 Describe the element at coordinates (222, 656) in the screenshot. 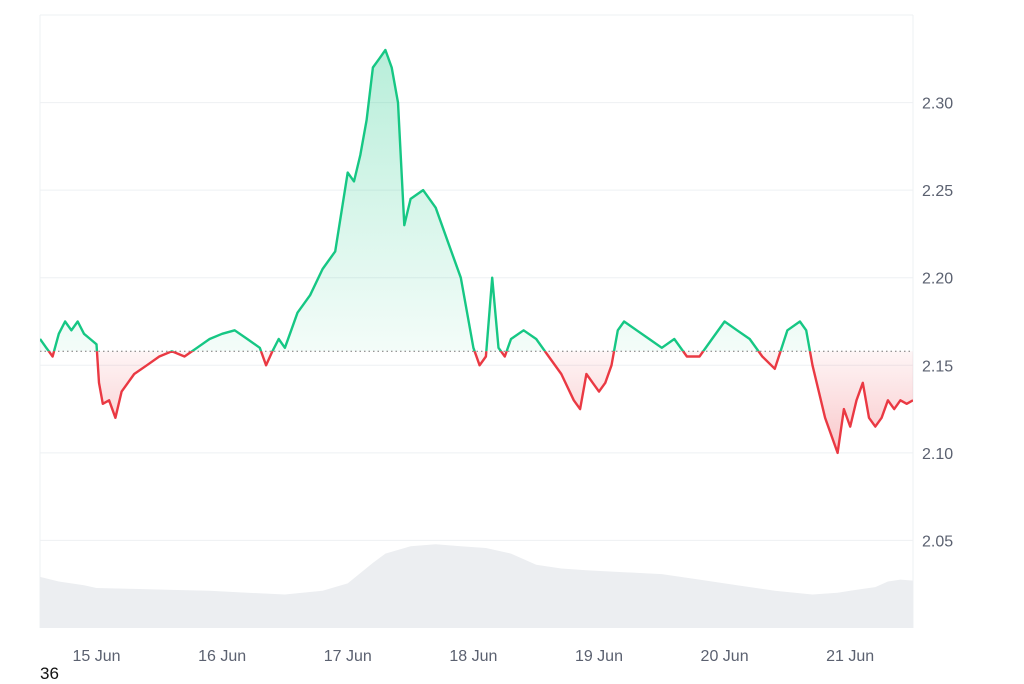

I see `x-tick-label: 16 Jun` at that location.